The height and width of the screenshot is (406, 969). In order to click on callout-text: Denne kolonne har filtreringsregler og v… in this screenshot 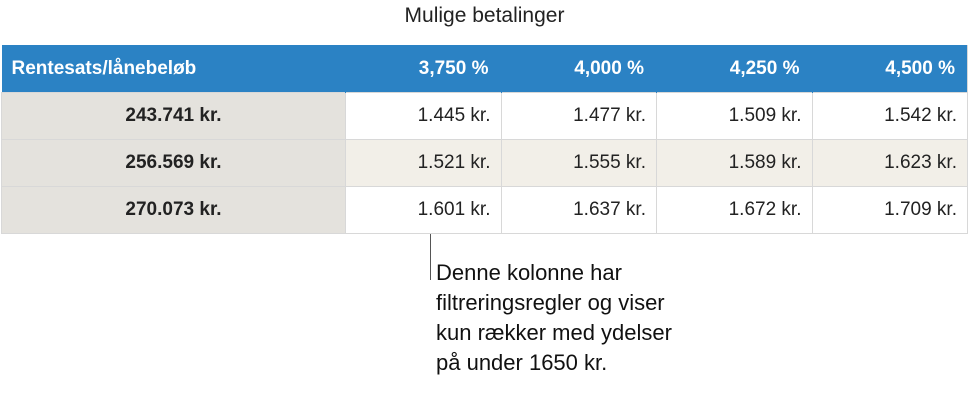, I will do `click(636, 318)`.